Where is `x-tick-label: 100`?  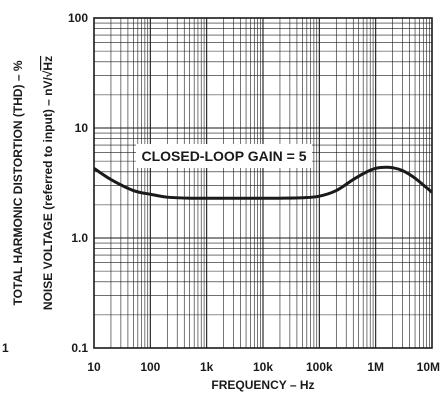
x-tick-label: 100 is located at coordinates (150, 367).